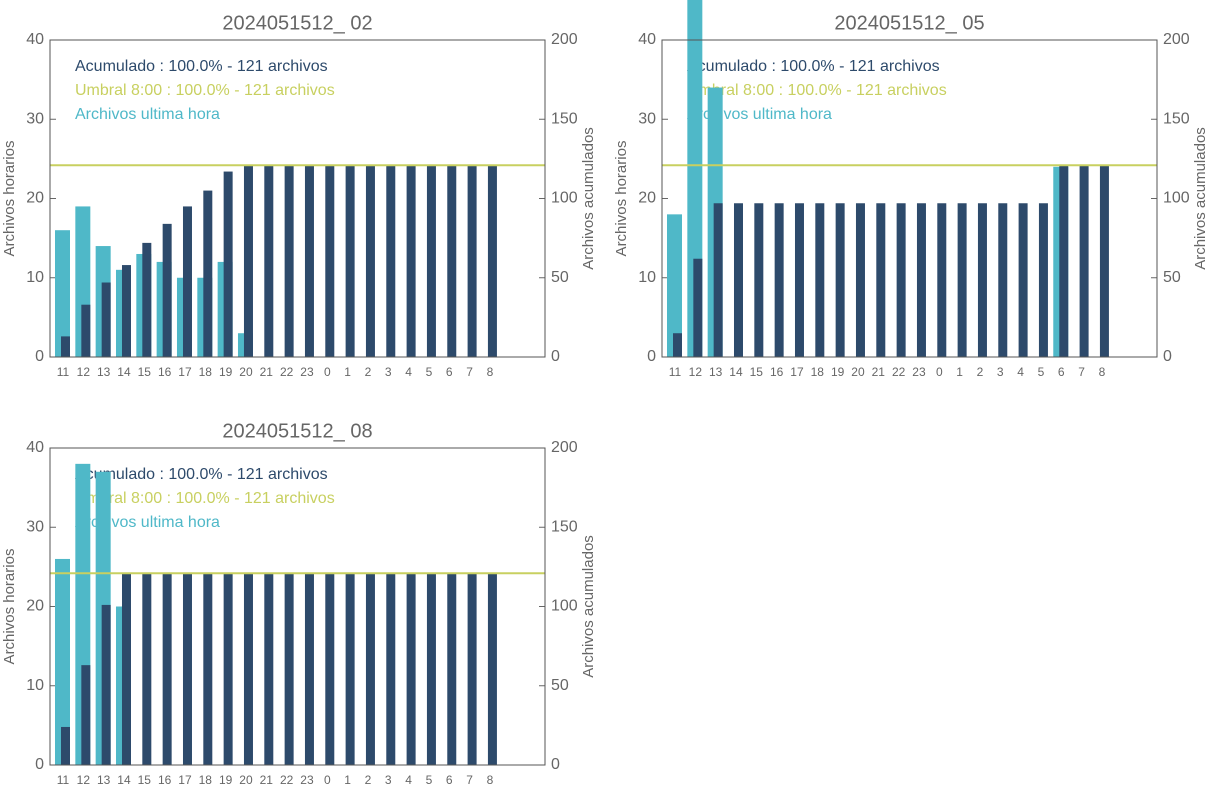  I want to click on legend-entry: Acumulado : 100.0% - 121 archivos, so click(201, 474).